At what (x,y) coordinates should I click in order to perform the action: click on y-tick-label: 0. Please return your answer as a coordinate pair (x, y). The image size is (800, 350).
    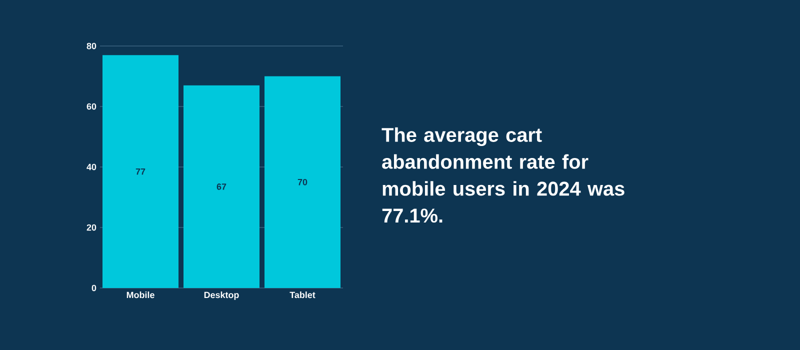
    Looking at the image, I should click on (94, 288).